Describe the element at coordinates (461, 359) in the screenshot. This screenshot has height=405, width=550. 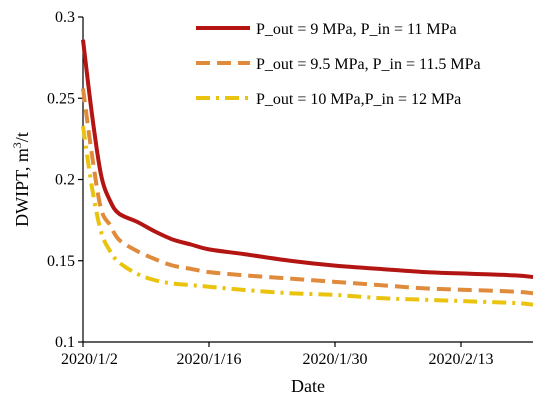
I see `x-tick-label: 2020/2/13` at that location.